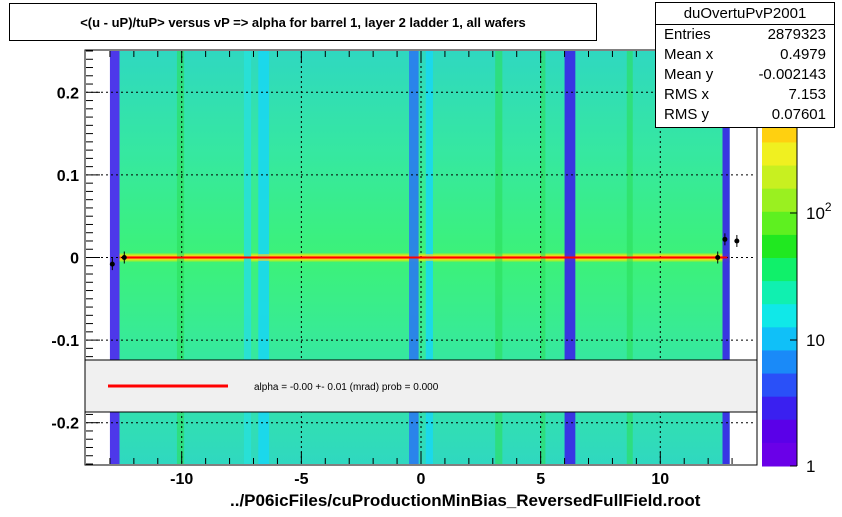  Describe the element at coordinates (114, 257) in the screenshot. I see `stripe-left-edge` at that location.